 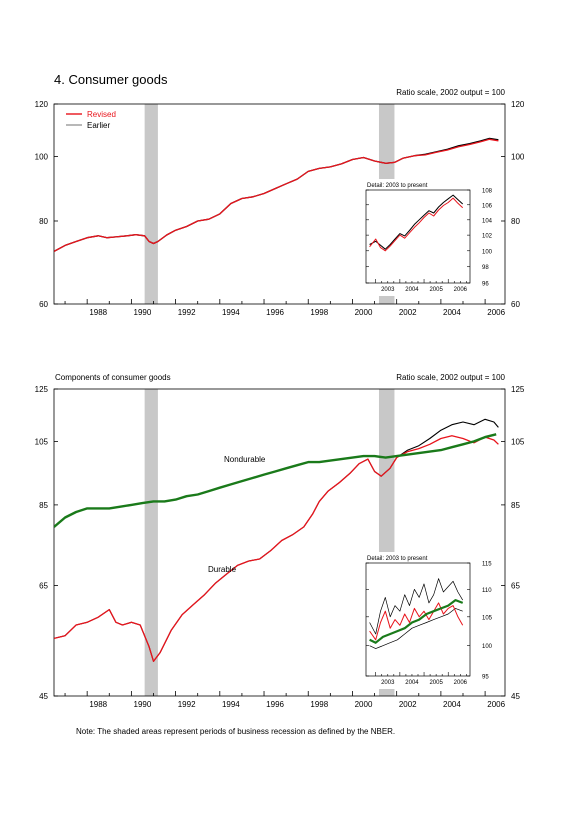 I want to click on inset-series-line-nondurable-earlier, so click(x=416, y=628).